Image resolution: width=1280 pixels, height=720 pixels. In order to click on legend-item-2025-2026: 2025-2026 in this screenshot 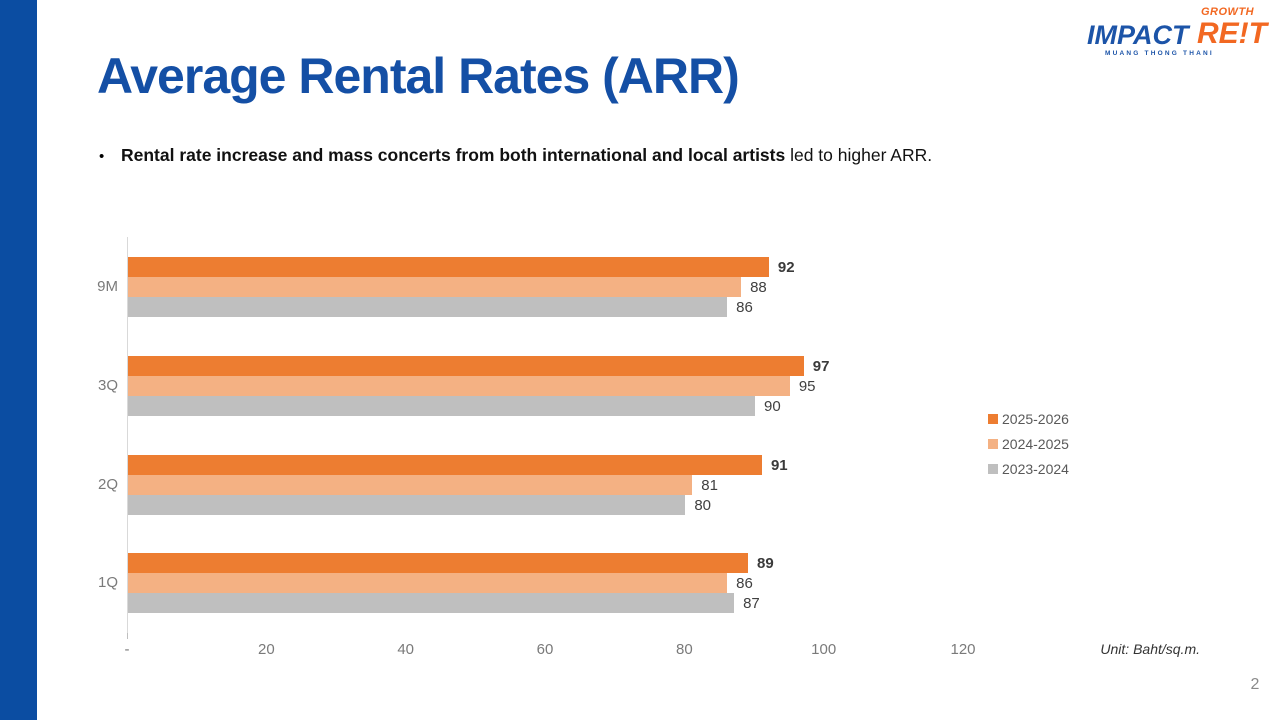, I will do `click(1028, 418)`.